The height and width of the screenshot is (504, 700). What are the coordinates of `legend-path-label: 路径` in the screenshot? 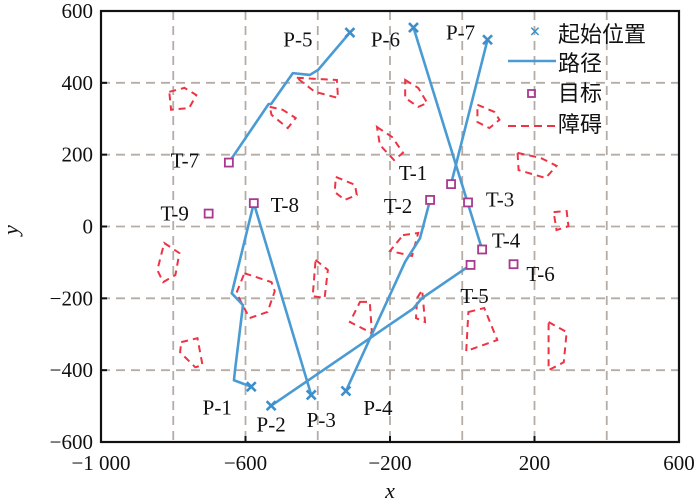 It's located at (580, 64).